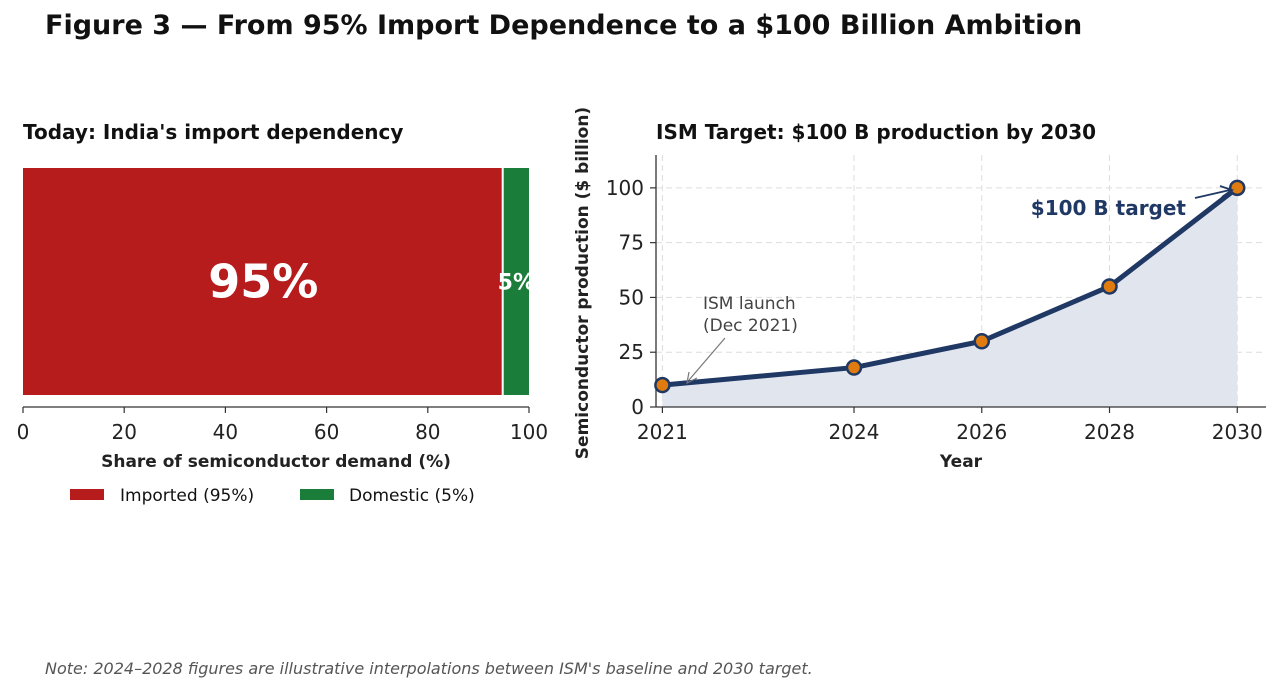  I want to click on legend-label-imported: Imported (95%), so click(187, 496).